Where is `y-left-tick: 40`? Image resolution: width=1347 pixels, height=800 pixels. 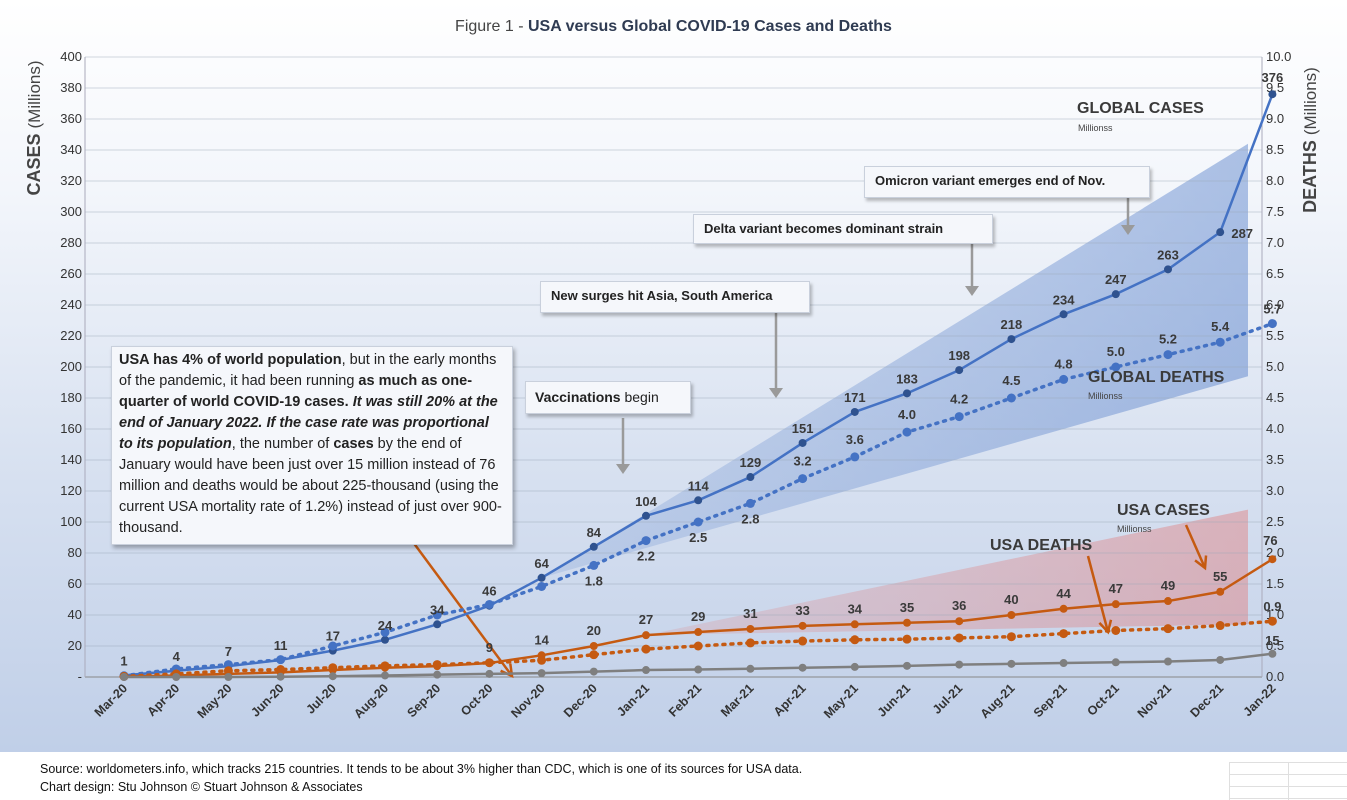
y-left-tick: 40 is located at coordinates (75, 614).